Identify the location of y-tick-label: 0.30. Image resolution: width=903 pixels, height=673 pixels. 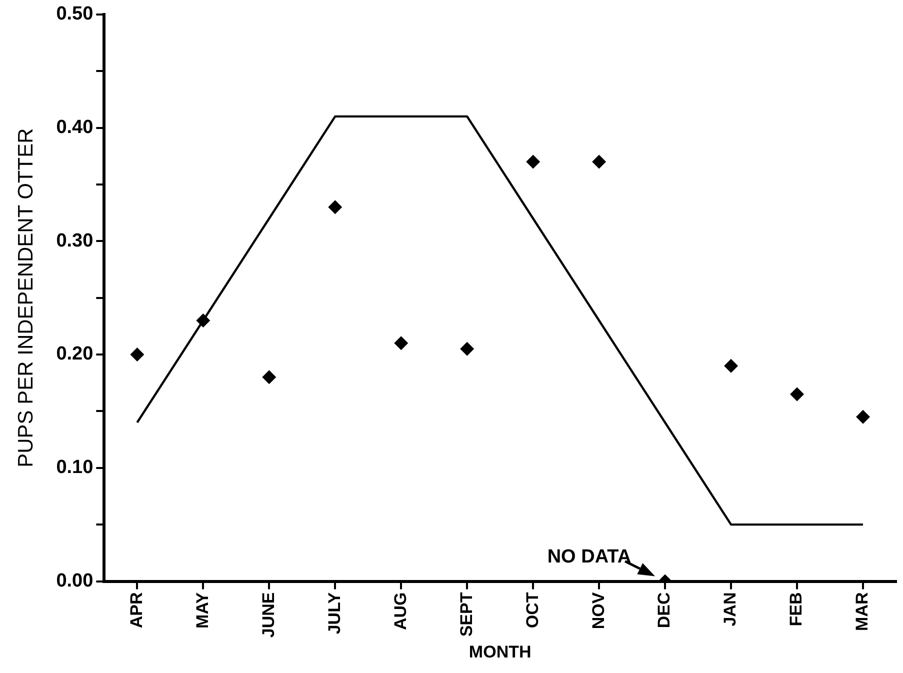
(75, 241).